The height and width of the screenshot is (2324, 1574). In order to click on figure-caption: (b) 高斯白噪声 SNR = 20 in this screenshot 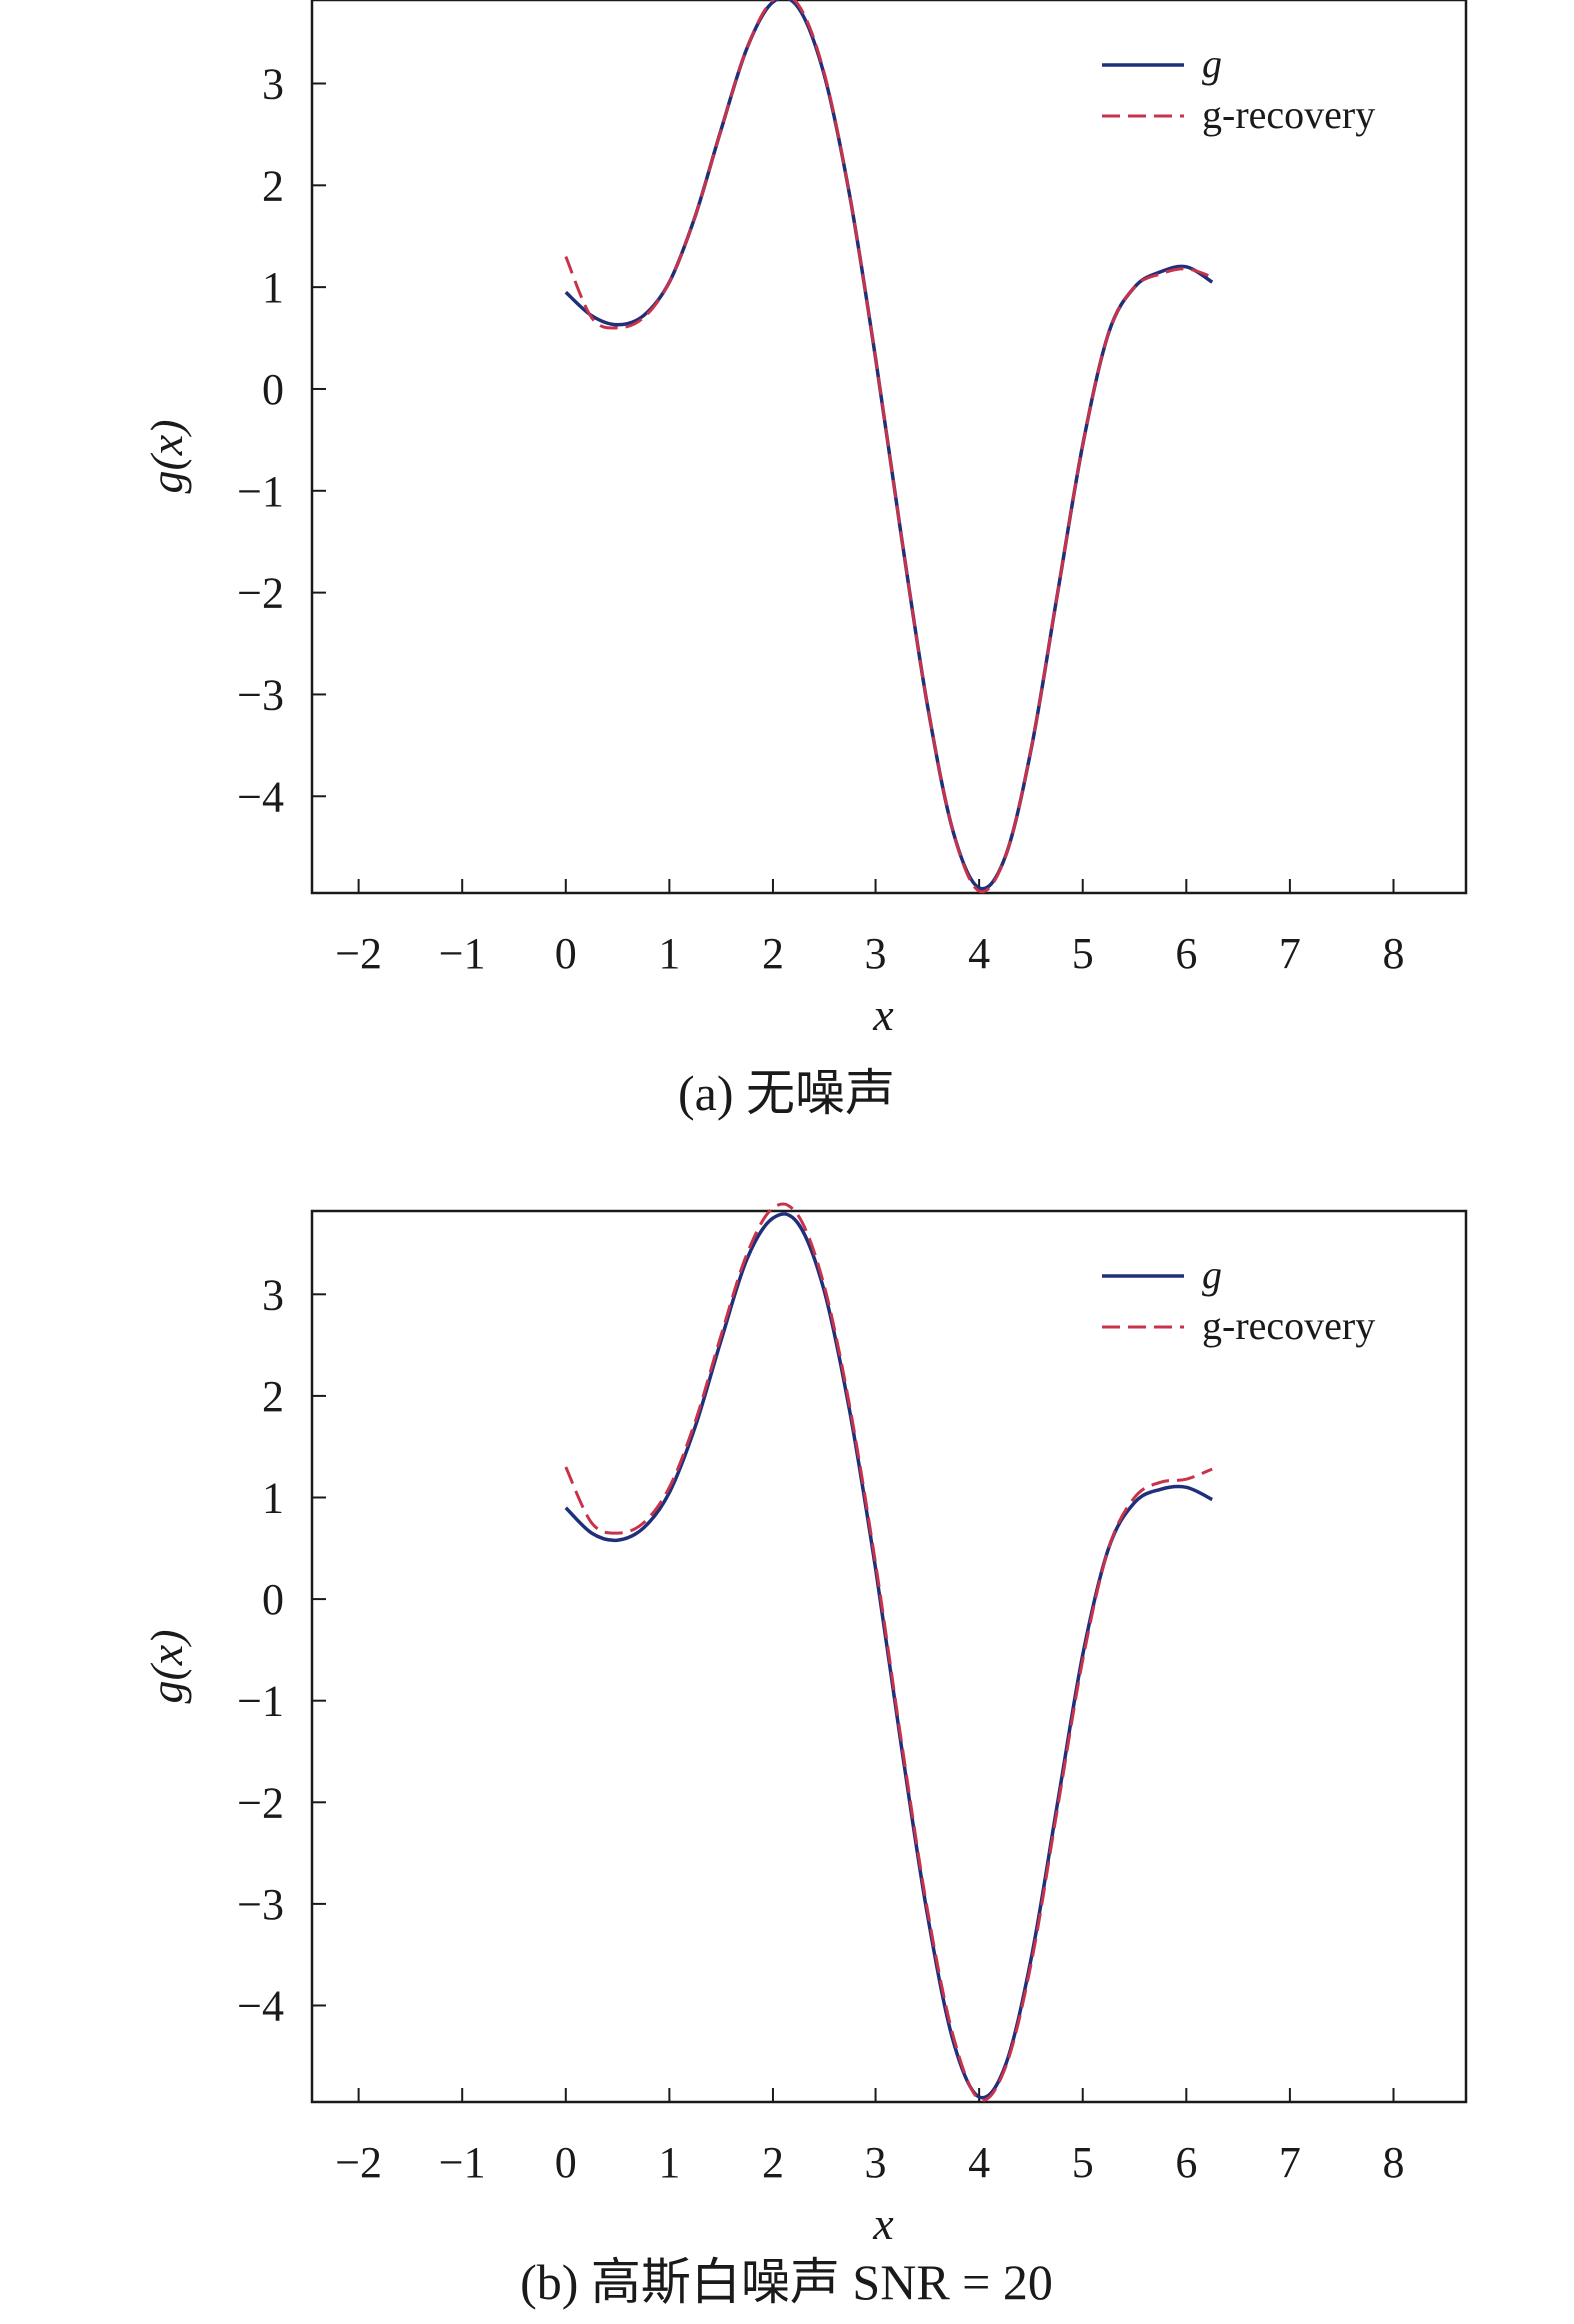, I will do `click(786, 2282)`.